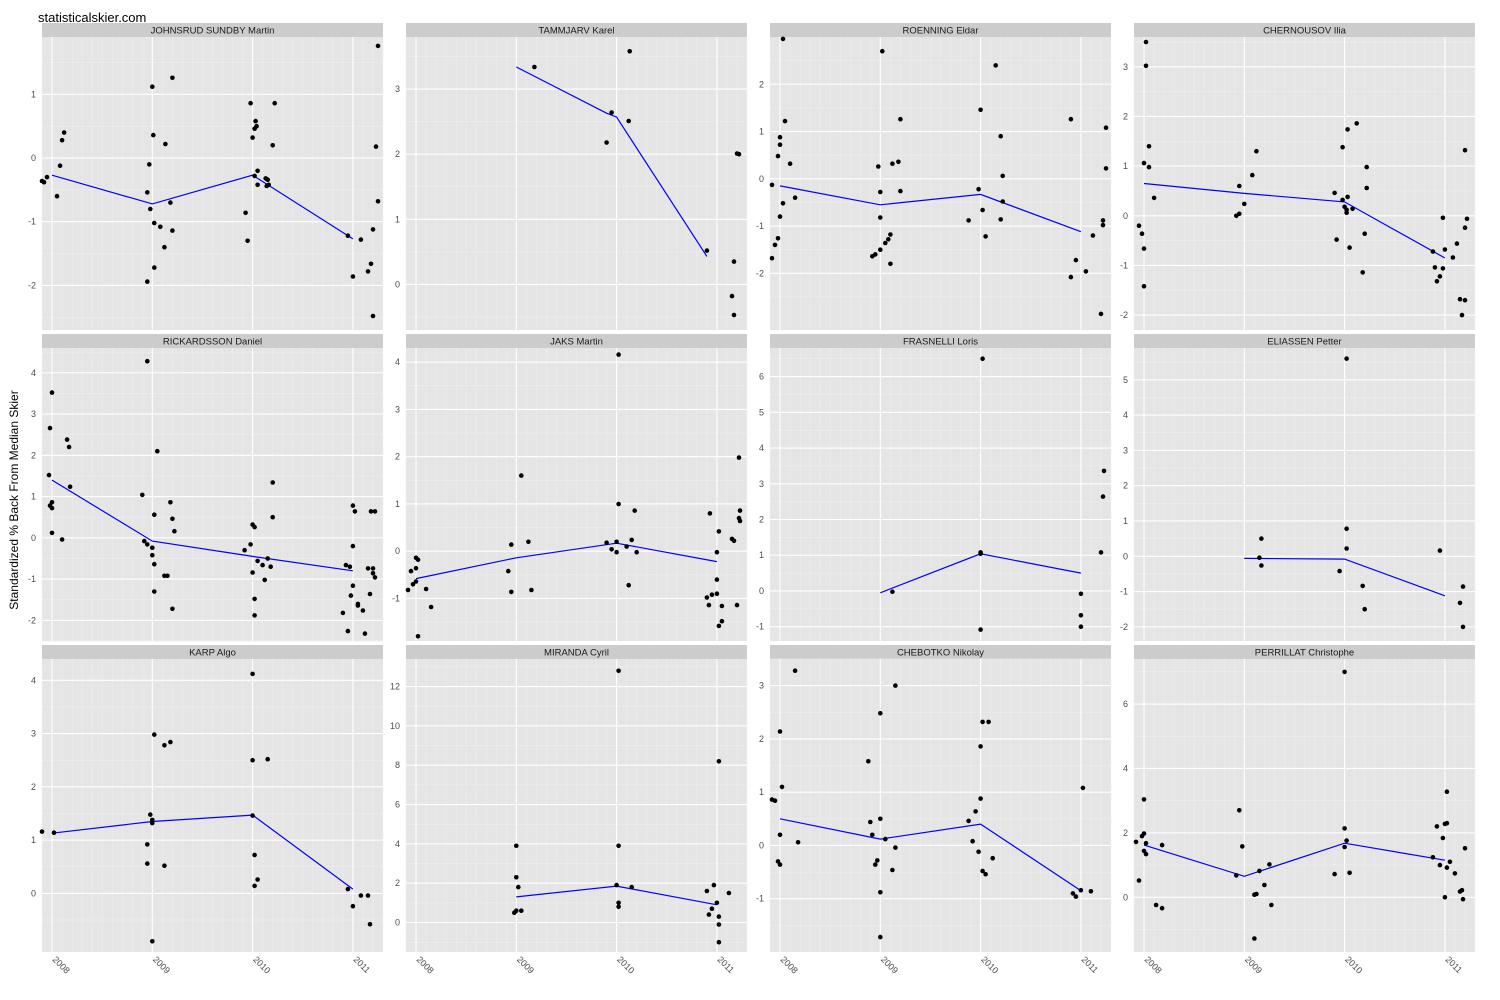 This screenshot has width=1500, height=1000. I want to click on strip-perrillat-christophe, so click(1304, 652).